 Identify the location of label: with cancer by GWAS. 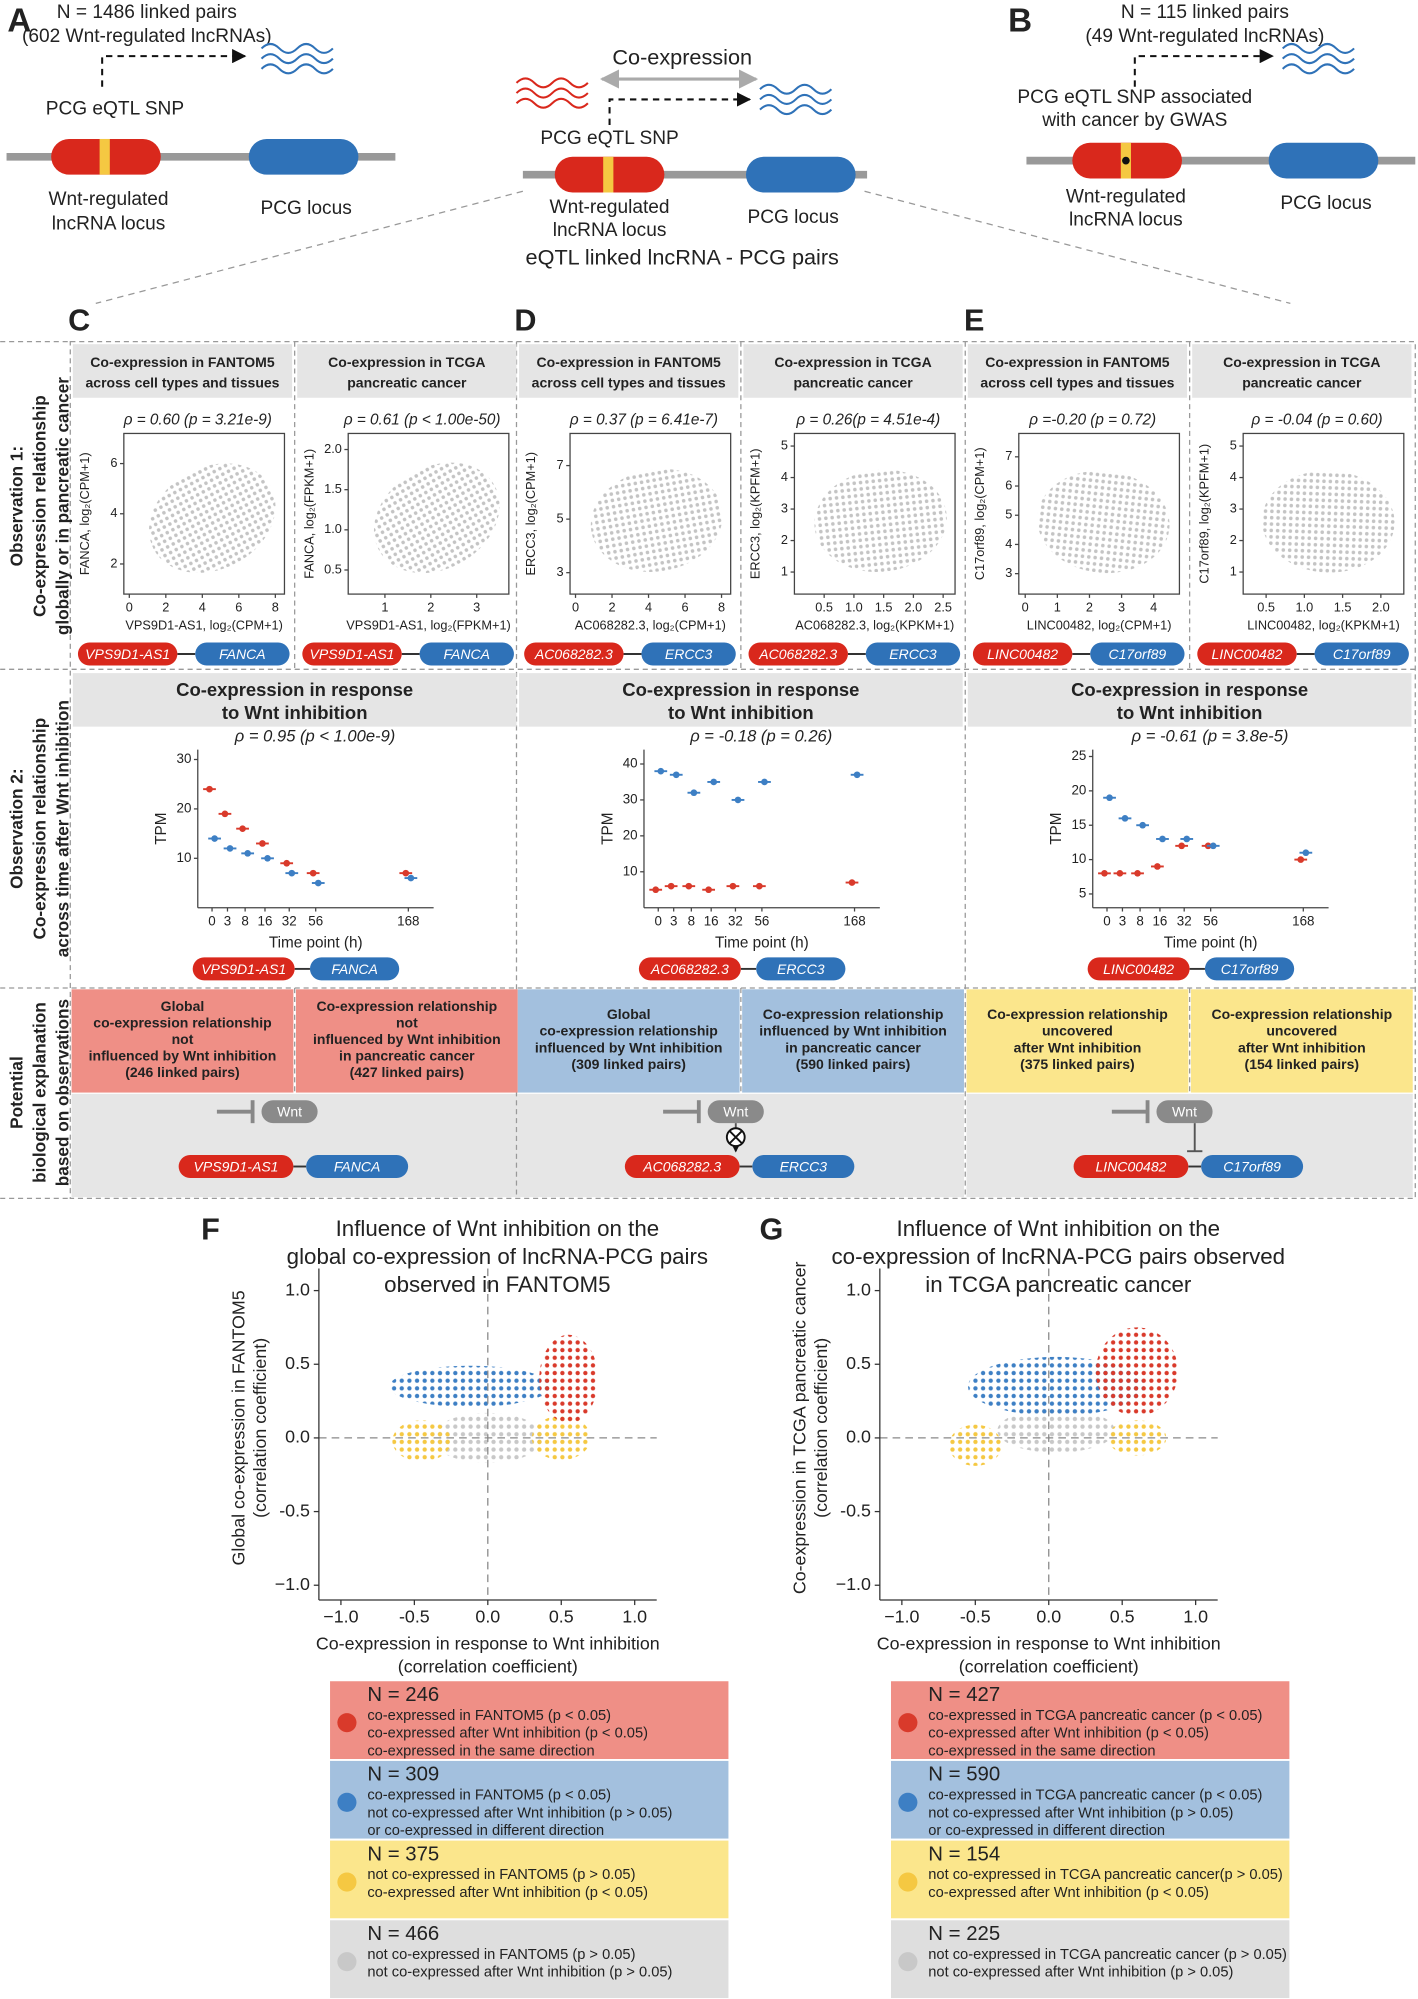
(1134, 120).